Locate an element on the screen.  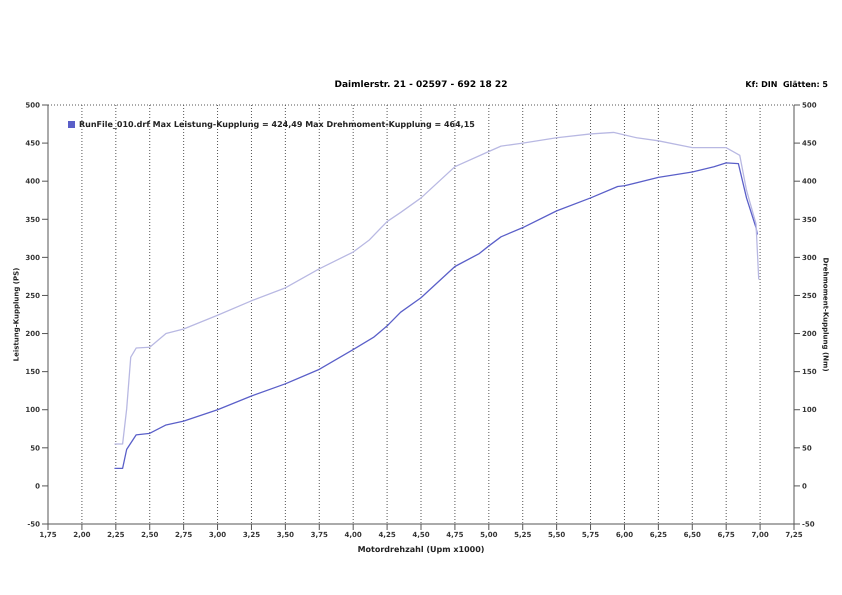
chart-subtitle: Daimlerstr. 21 - 02597 - 692 18 22 is located at coordinates (421, 85).